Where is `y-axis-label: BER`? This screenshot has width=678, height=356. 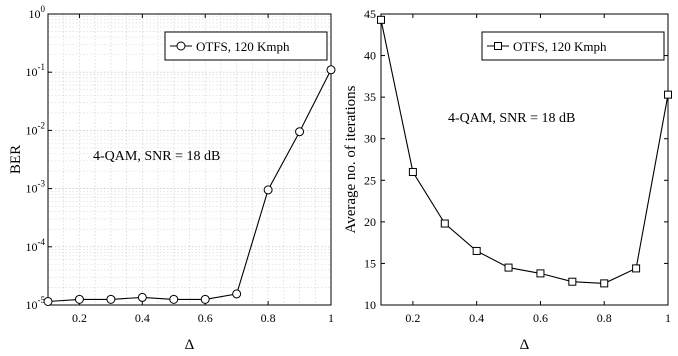
y-axis-label: BER is located at coordinates (16, 159).